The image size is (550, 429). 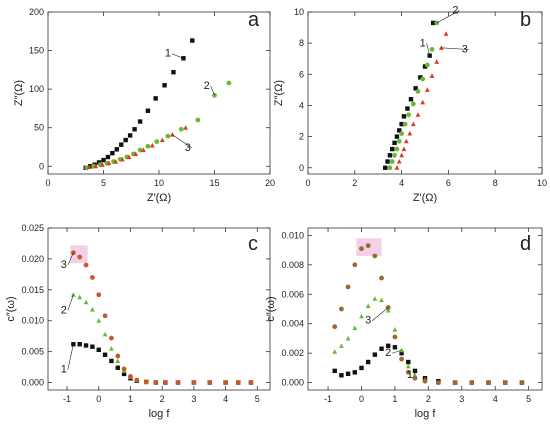 I want to click on x-tick-label: -1, so click(x=67, y=399).